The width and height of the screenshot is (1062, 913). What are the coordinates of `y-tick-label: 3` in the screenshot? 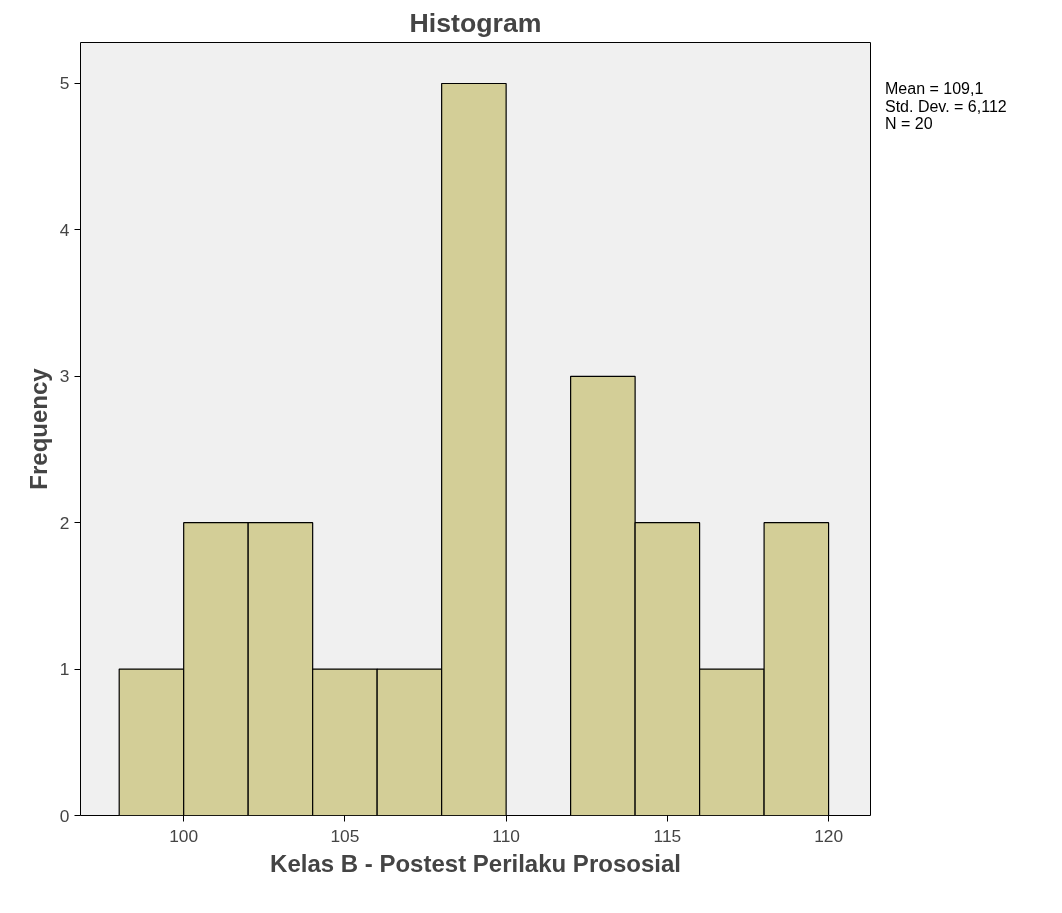 It's located at (64, 376).